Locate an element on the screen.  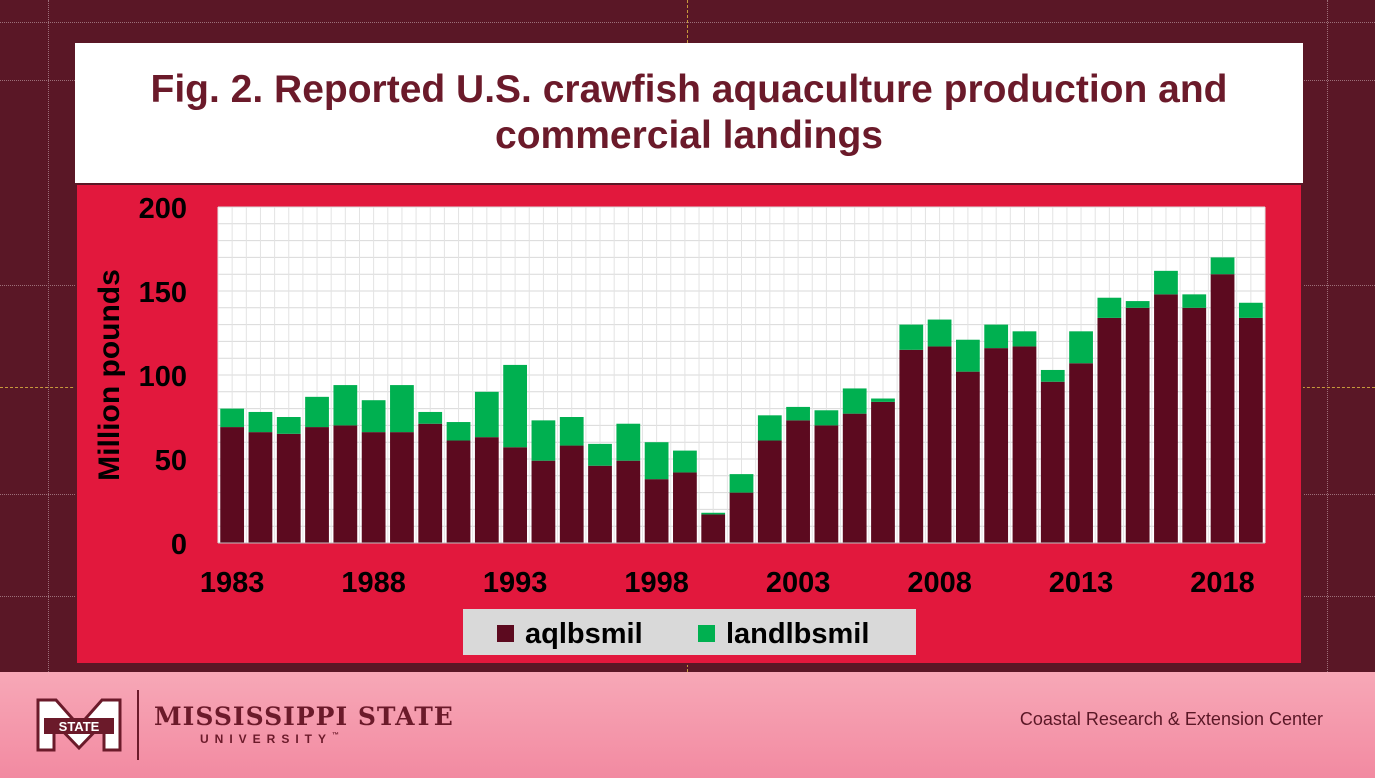
msu-logo: STATE is located at coordinates (79, 725).